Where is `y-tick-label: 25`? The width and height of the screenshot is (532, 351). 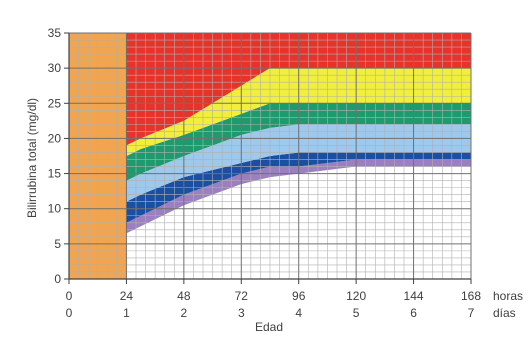
y-tick-label: 25 is located at coordinates (55, 103).